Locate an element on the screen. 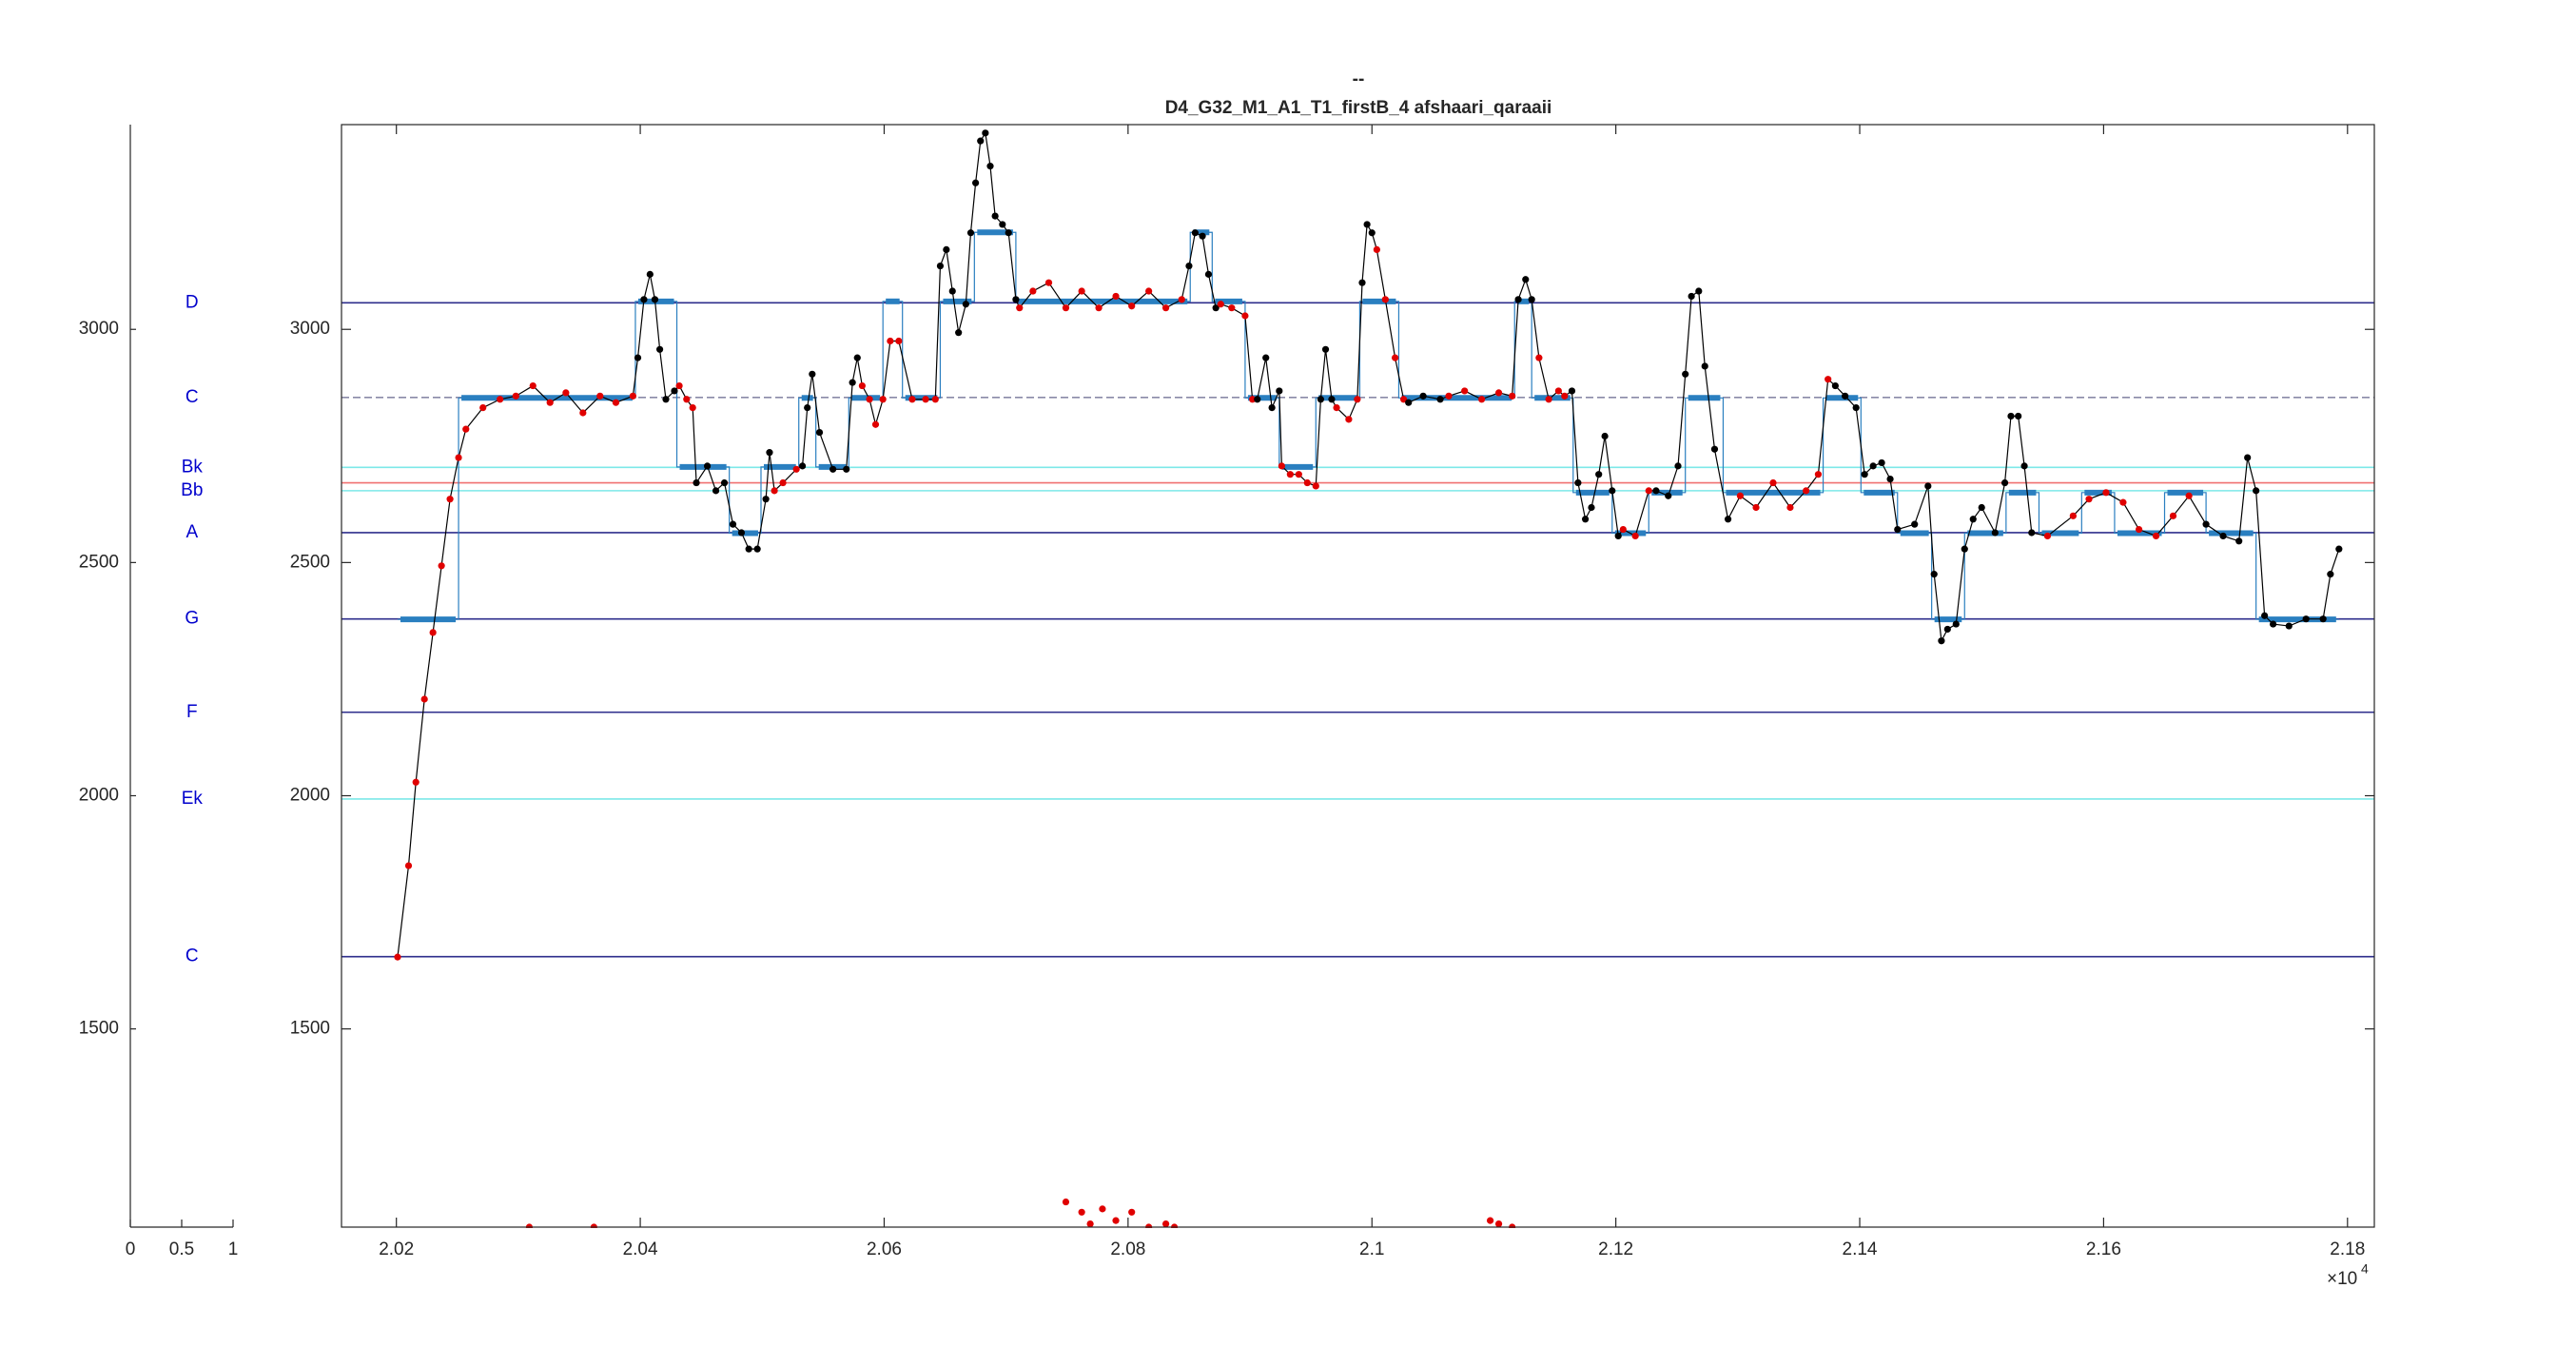 The height and width of the screenshot is (1366, 2576). x-tick-label: 2.16 is located at coordinates (2103, 1249).